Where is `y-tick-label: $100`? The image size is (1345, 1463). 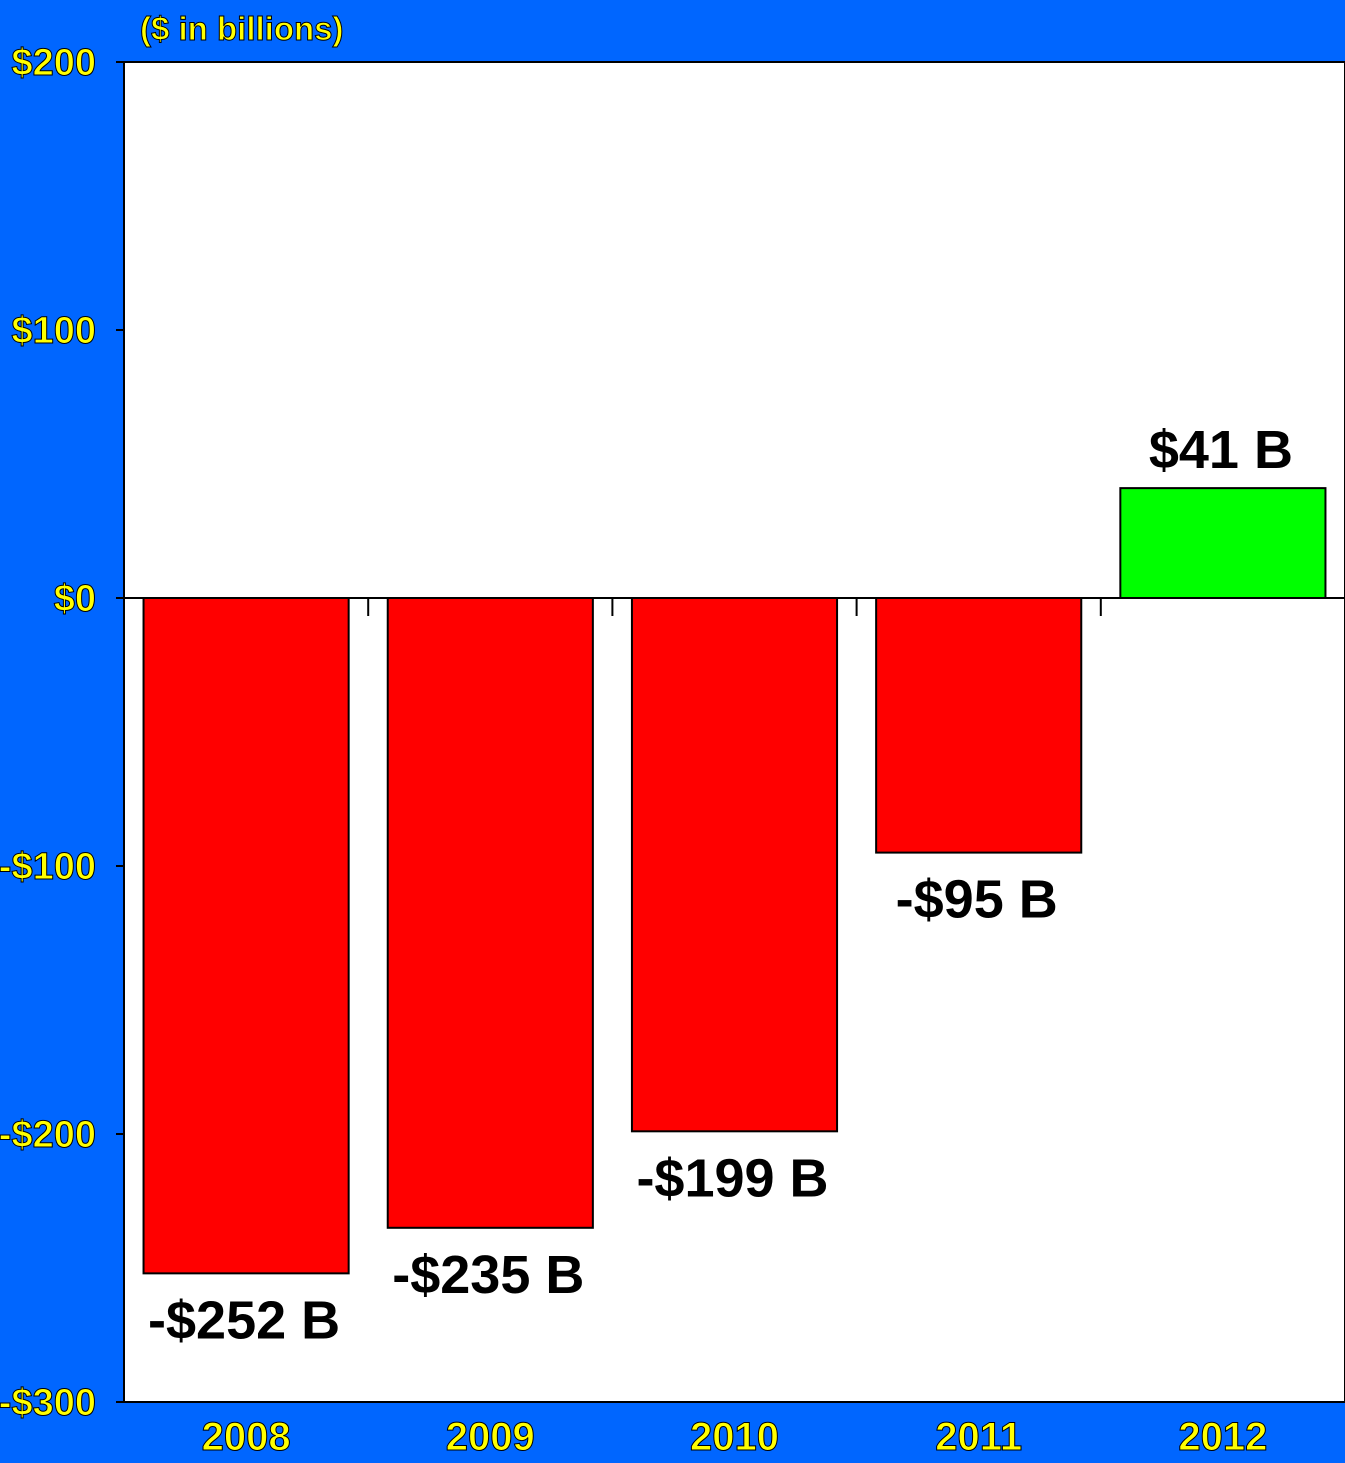 y-tick-label: $100 is located at coordinates (53, 331).